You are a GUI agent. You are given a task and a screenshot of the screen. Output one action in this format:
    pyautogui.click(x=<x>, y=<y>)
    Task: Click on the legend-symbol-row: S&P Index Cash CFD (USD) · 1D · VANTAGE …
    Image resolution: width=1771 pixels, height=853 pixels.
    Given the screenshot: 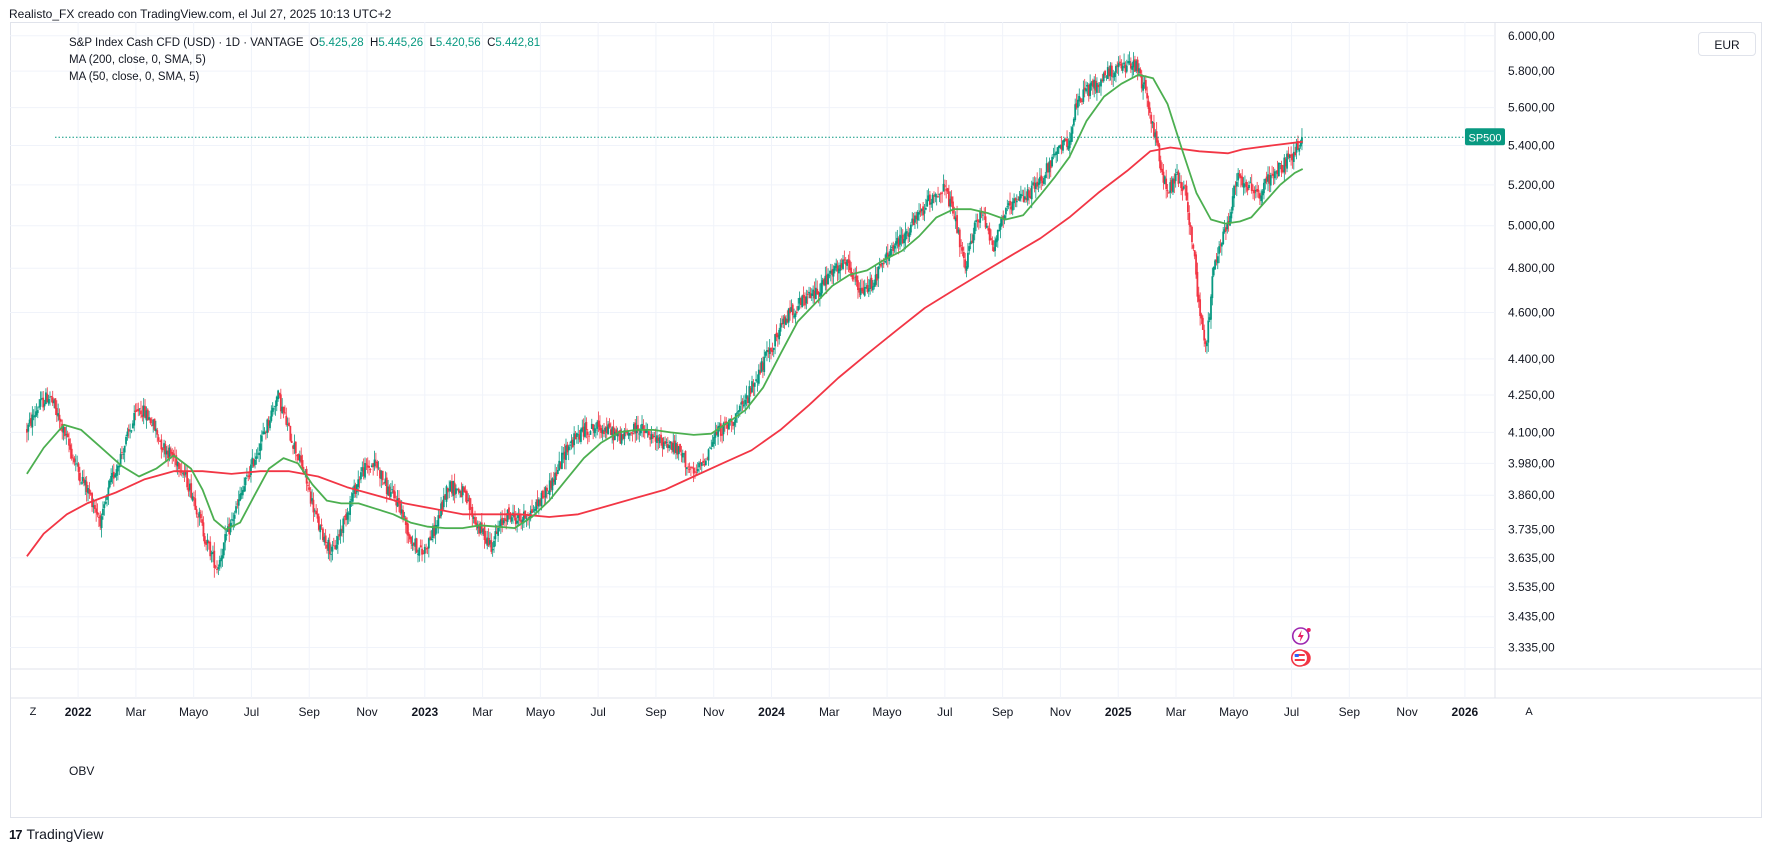 What is the action you would take?
    pyautogui.click(x=304, y=43)
    